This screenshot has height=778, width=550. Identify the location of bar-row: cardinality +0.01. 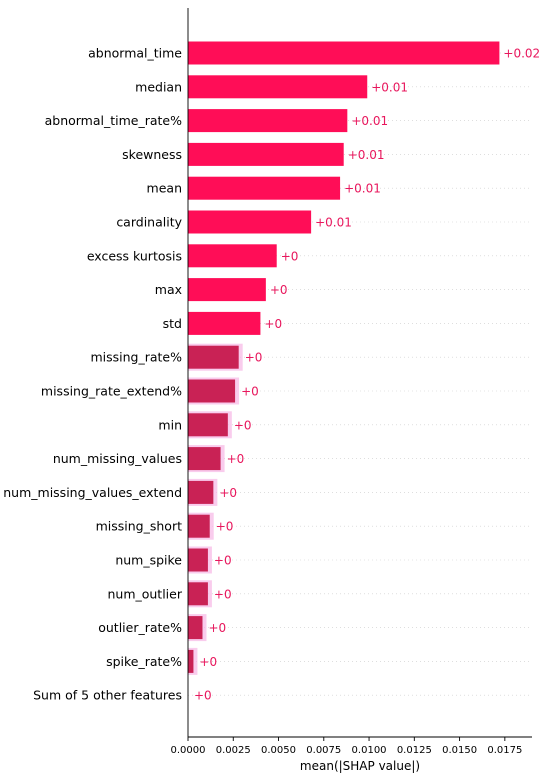
(324, 222).